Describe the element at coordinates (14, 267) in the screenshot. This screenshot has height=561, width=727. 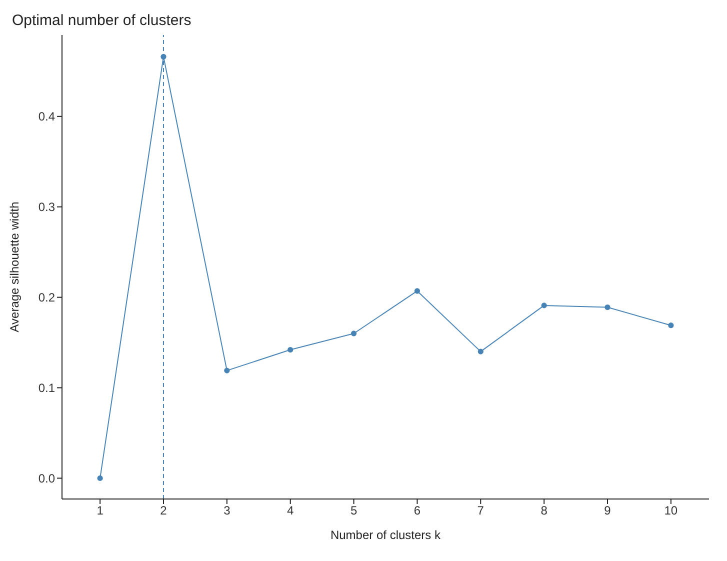
I see `y-axis-title: Average silhouette width` at that location.